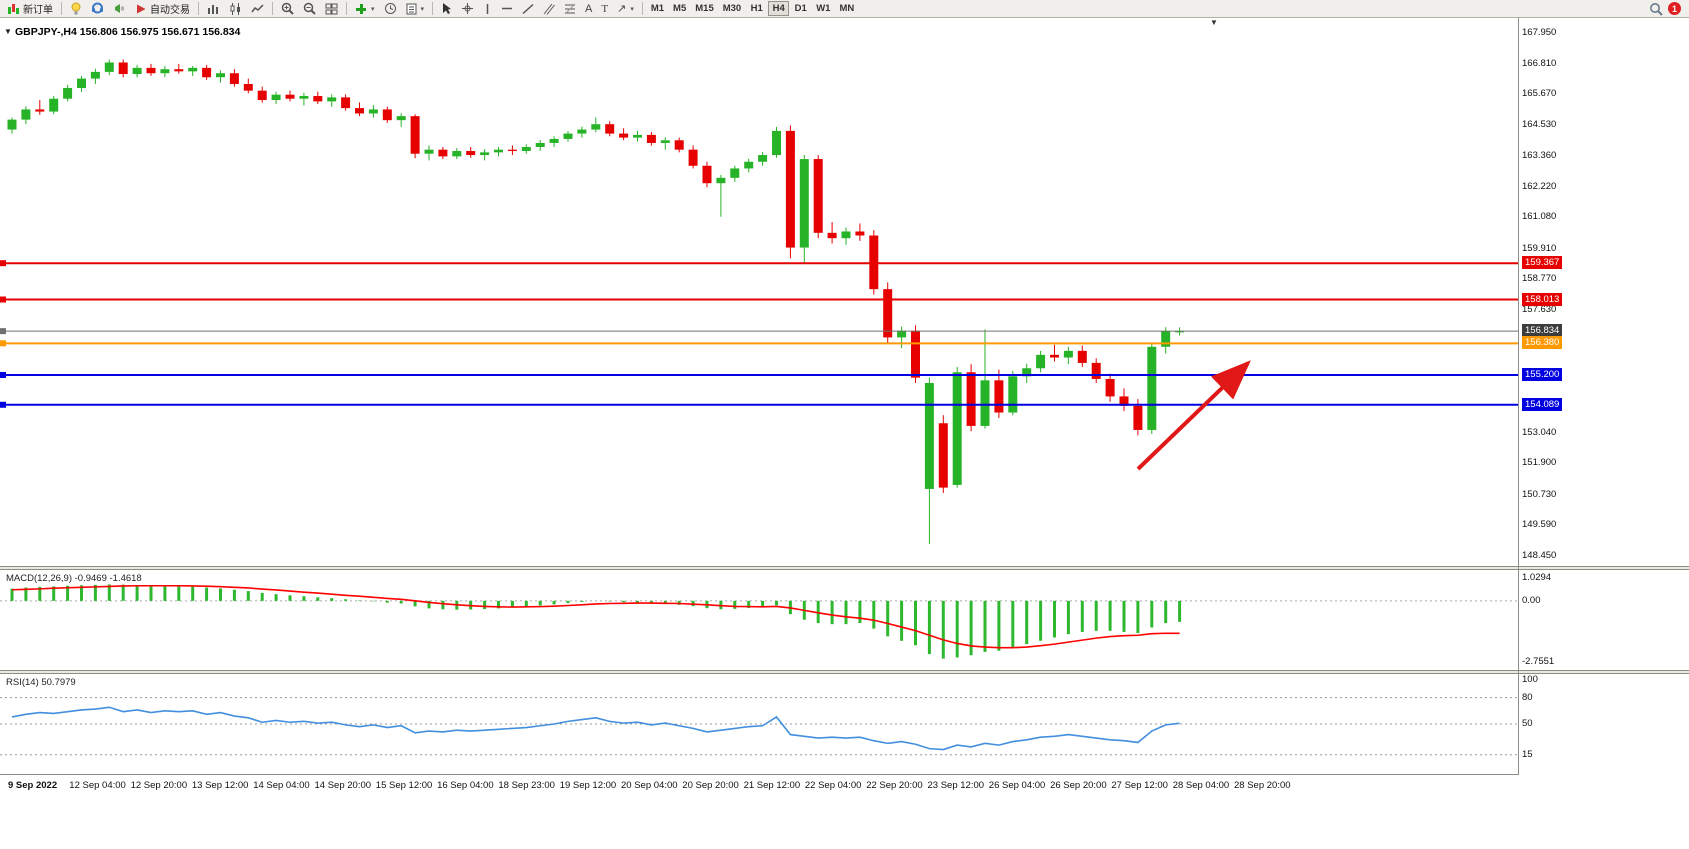  What do you see at coordinates (526, 785) in the screenshot?
I see `time-axis-label: 18 Sep 23:00` at bounding box center [526, 785].